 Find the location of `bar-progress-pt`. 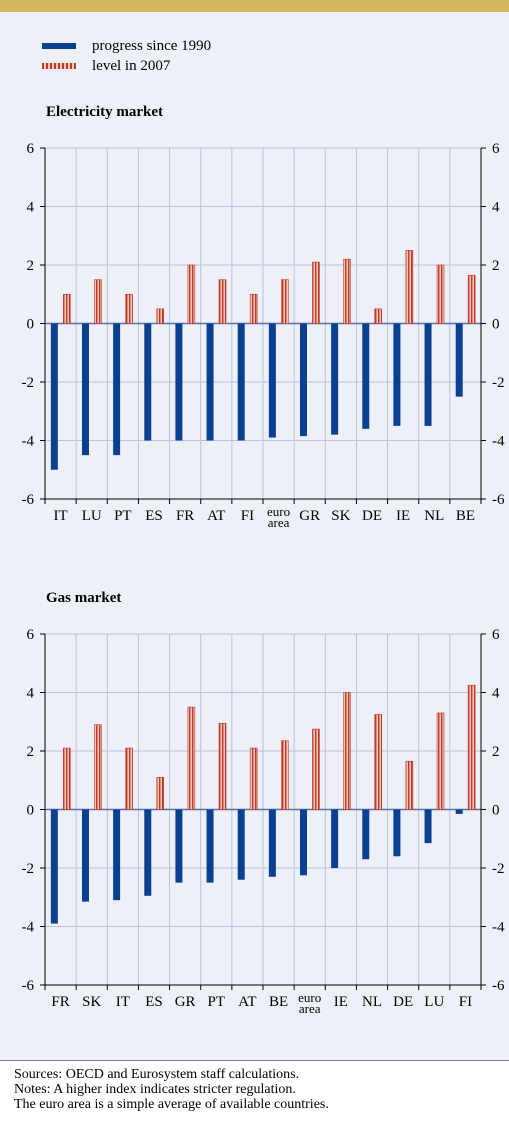

bar-progress-pt is located at coordinates (117, 389).